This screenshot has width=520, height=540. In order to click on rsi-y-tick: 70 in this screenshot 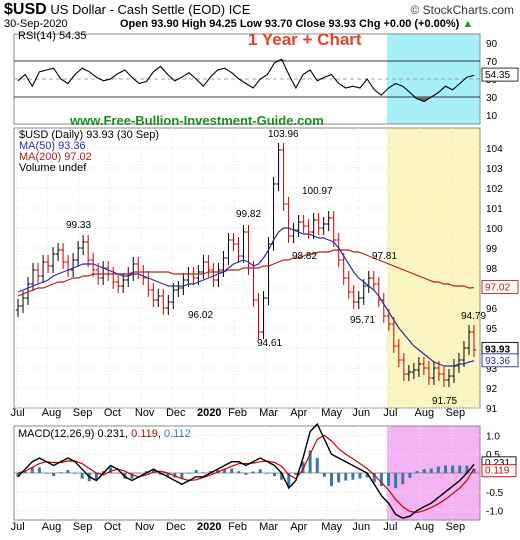, I will do `click(492, 62)`.